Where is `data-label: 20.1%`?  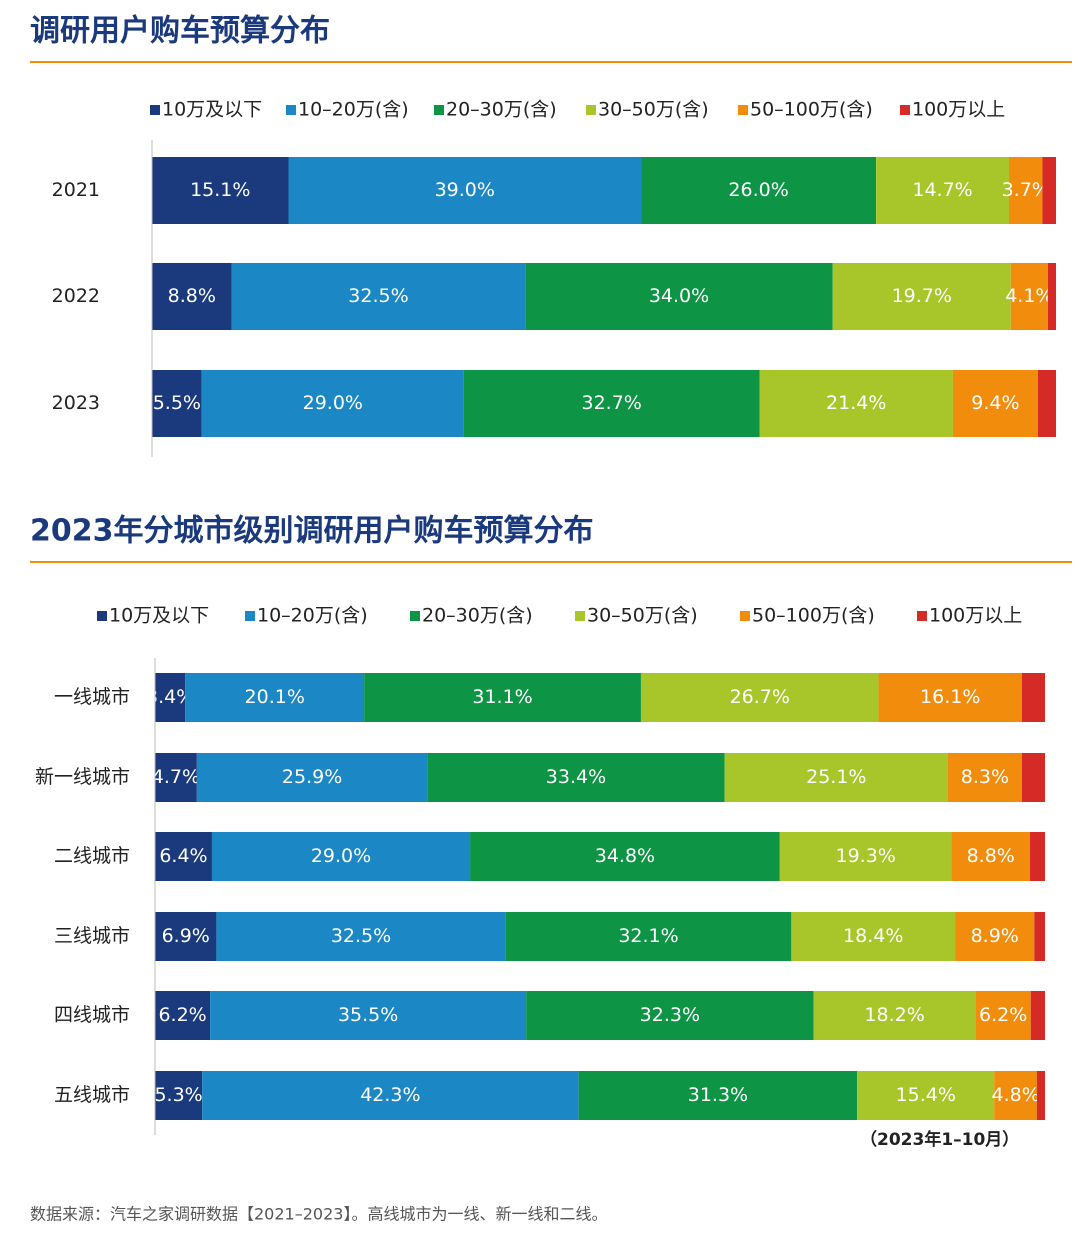
data-label: 20.1% is located at coordinates (275, 697).